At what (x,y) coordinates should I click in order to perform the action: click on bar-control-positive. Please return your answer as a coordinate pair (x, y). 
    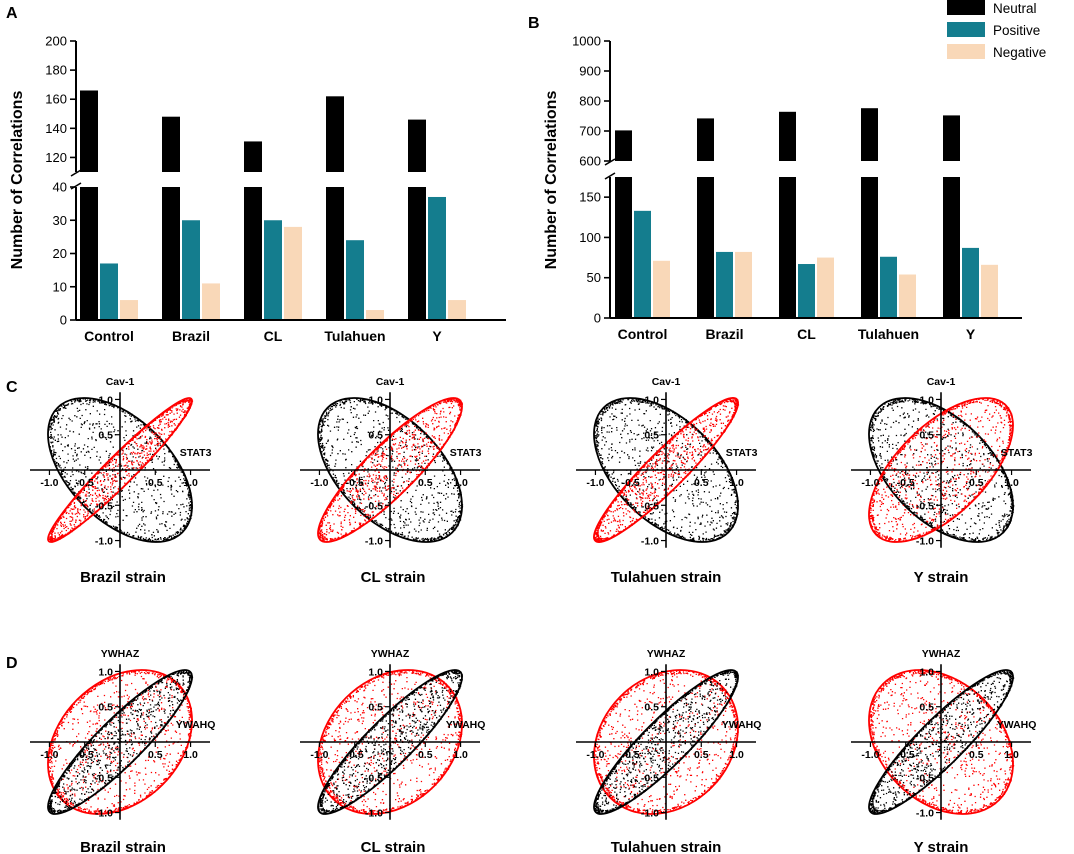
    Looking at the image, I should click on (642, 264).